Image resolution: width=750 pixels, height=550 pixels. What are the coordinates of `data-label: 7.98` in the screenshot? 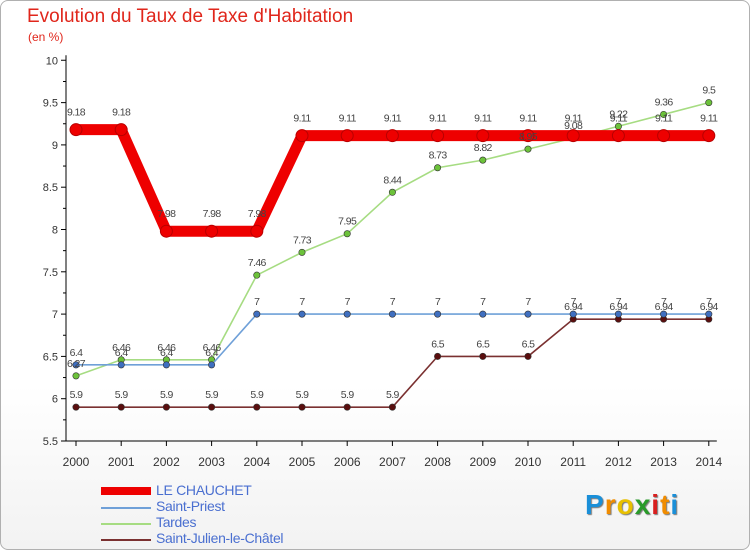 It's located at (166, 214).